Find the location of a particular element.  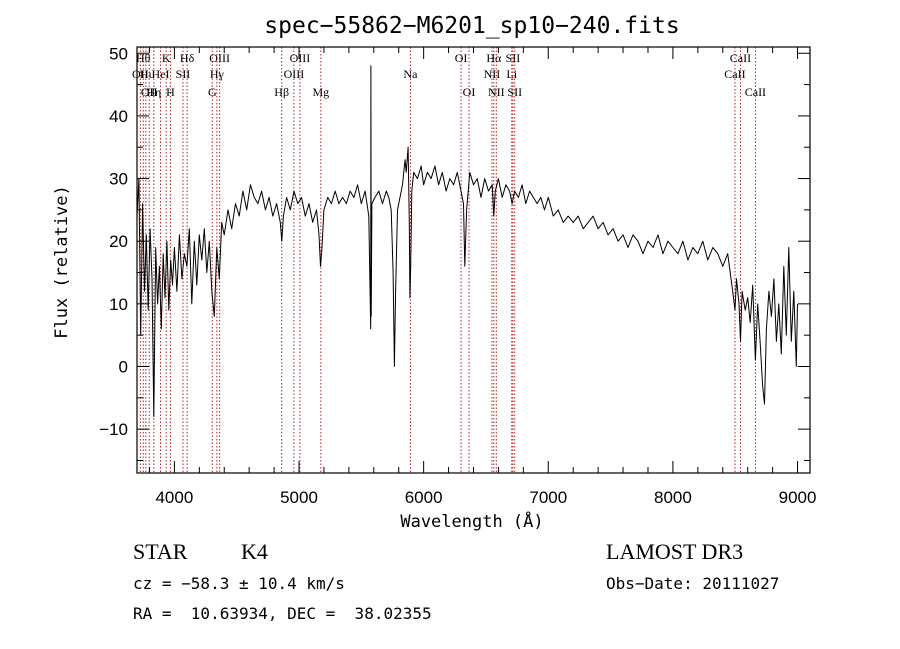

line-marker-label: Hγ is located at coordinates (217, 74).